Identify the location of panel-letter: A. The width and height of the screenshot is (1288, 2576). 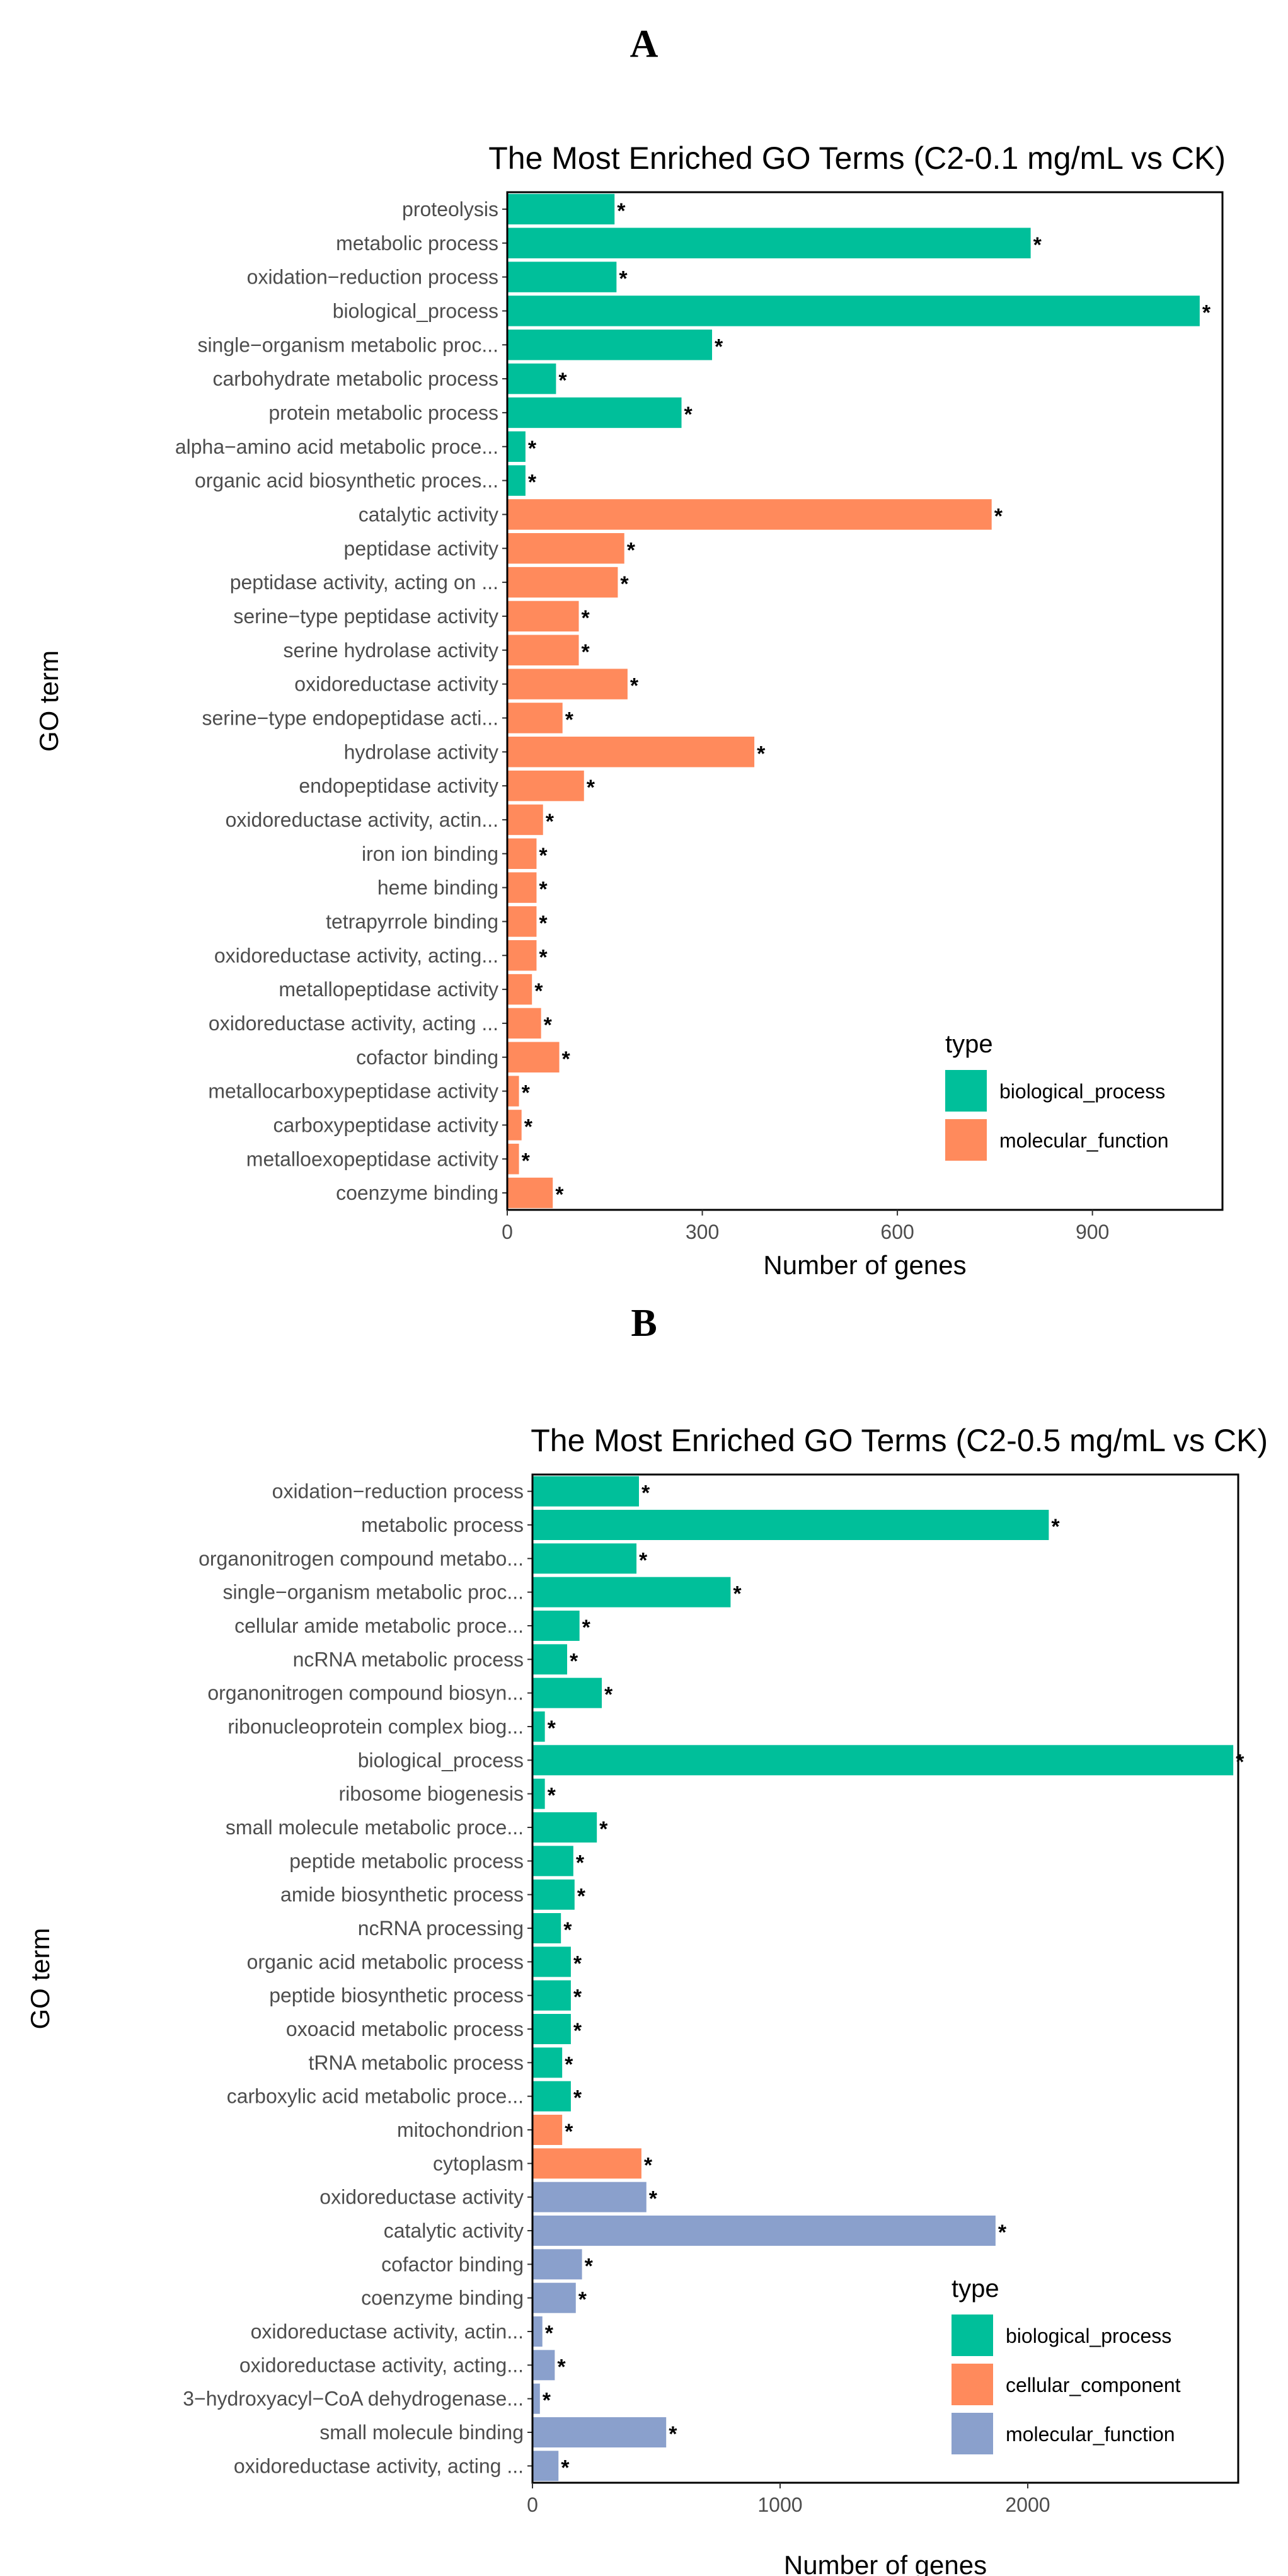
(644, 44).